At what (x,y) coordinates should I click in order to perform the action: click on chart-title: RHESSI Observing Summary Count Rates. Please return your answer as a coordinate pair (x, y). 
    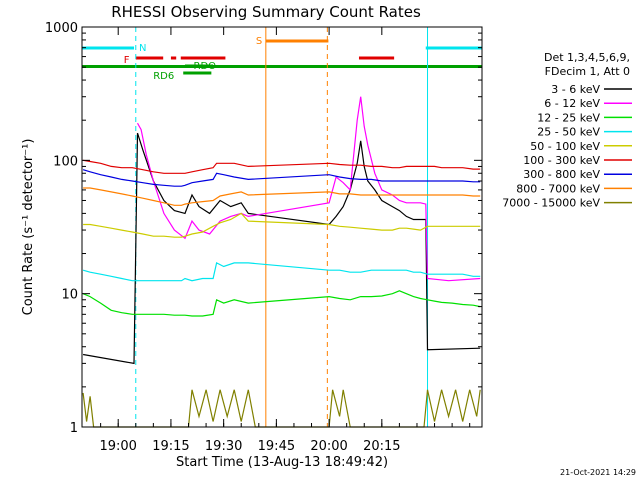
    Looking at the image, I should click on (266, 12).